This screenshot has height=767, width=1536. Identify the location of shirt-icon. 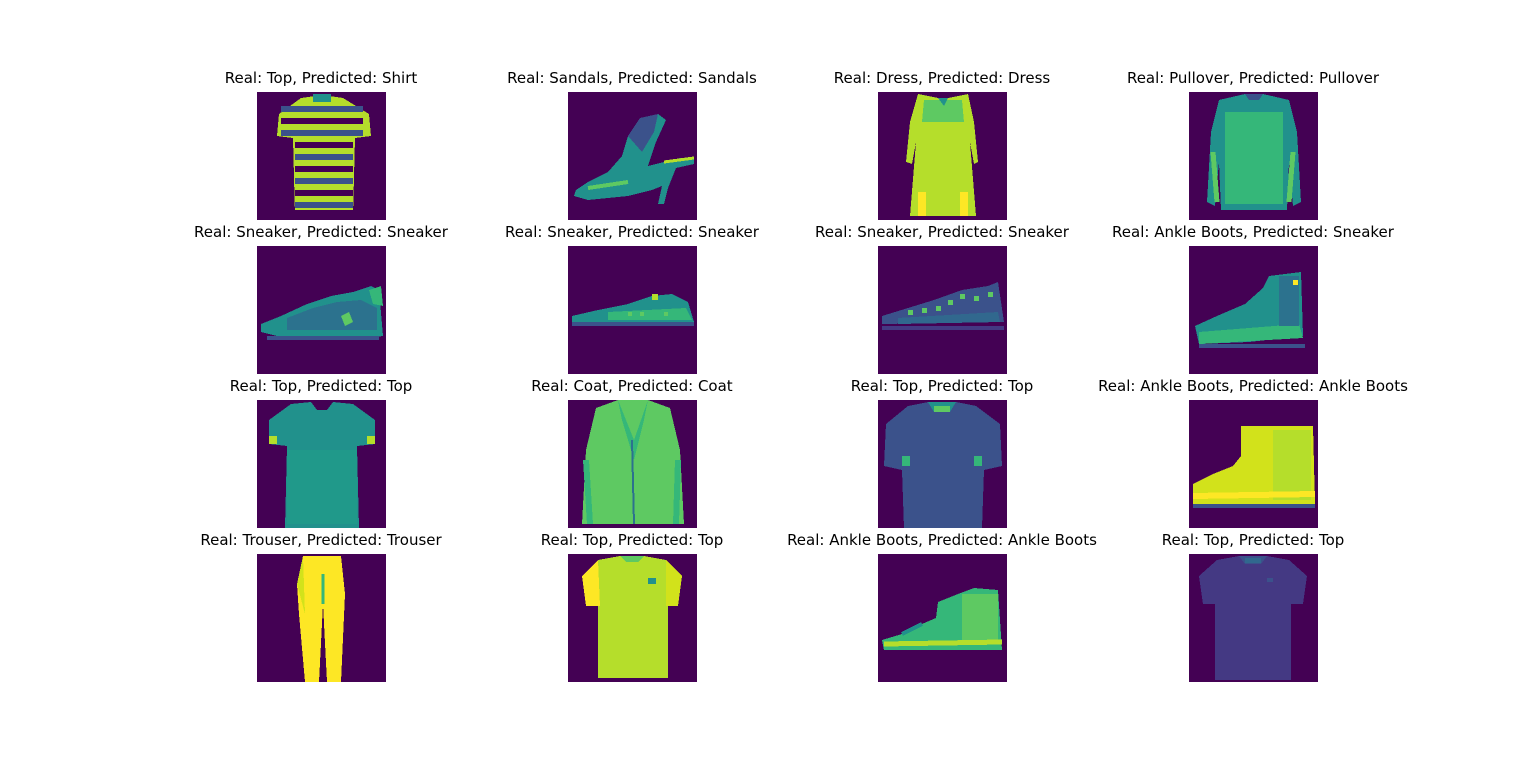
(324, 155).